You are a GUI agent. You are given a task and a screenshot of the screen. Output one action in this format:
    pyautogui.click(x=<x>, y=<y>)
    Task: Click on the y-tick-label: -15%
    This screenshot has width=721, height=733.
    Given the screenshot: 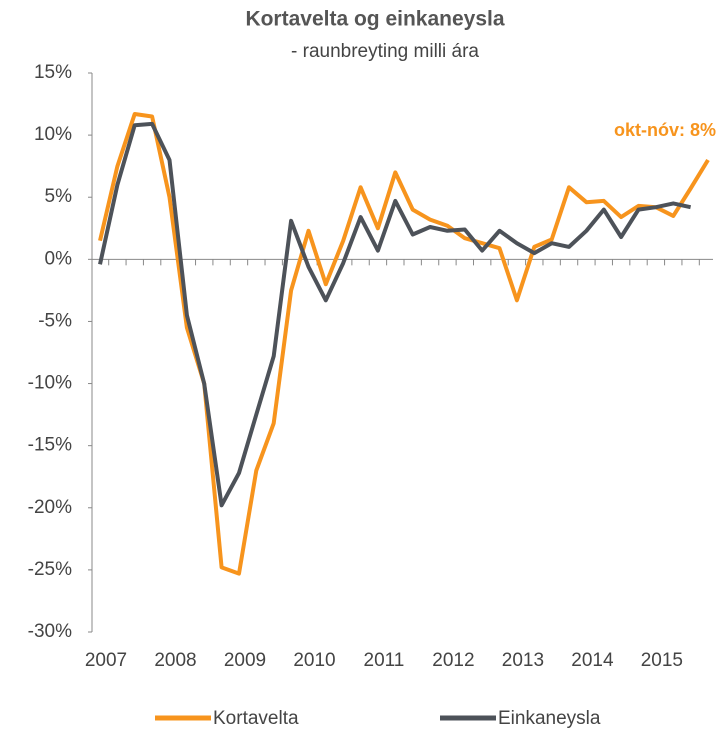 What is the action you would take?
    pyautogui.click(x=50, y=445)
    